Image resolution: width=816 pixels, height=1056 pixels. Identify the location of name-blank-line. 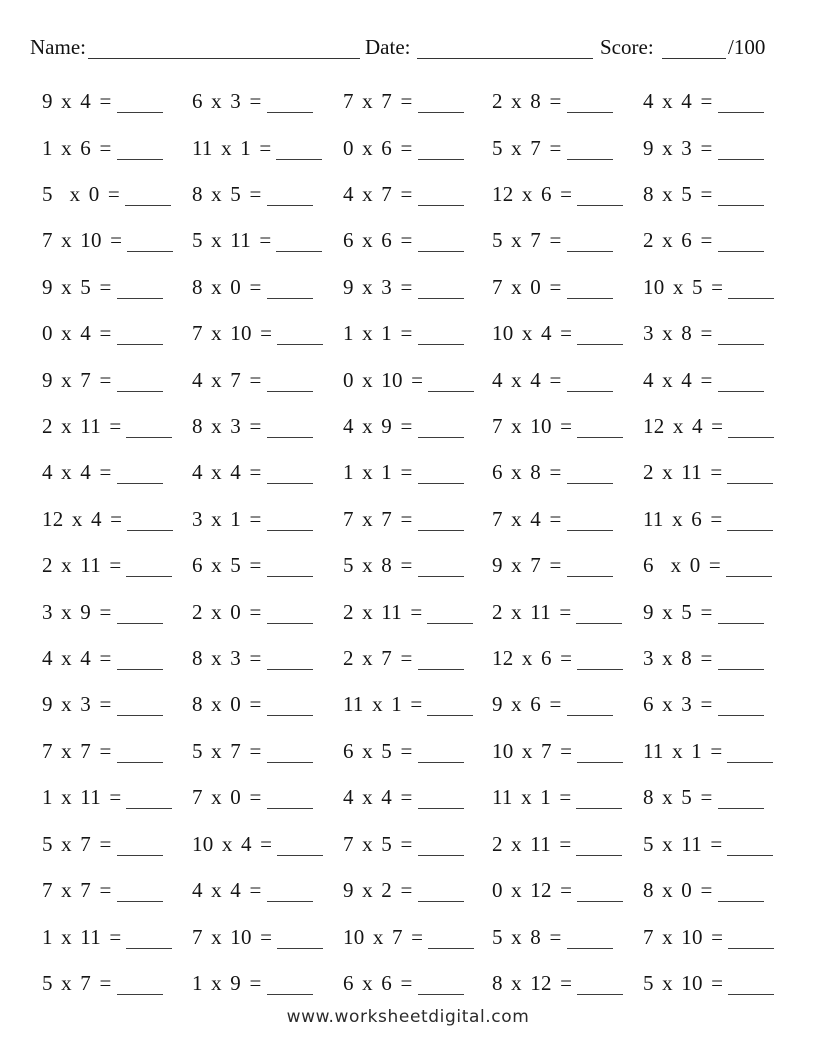
(224, 58).